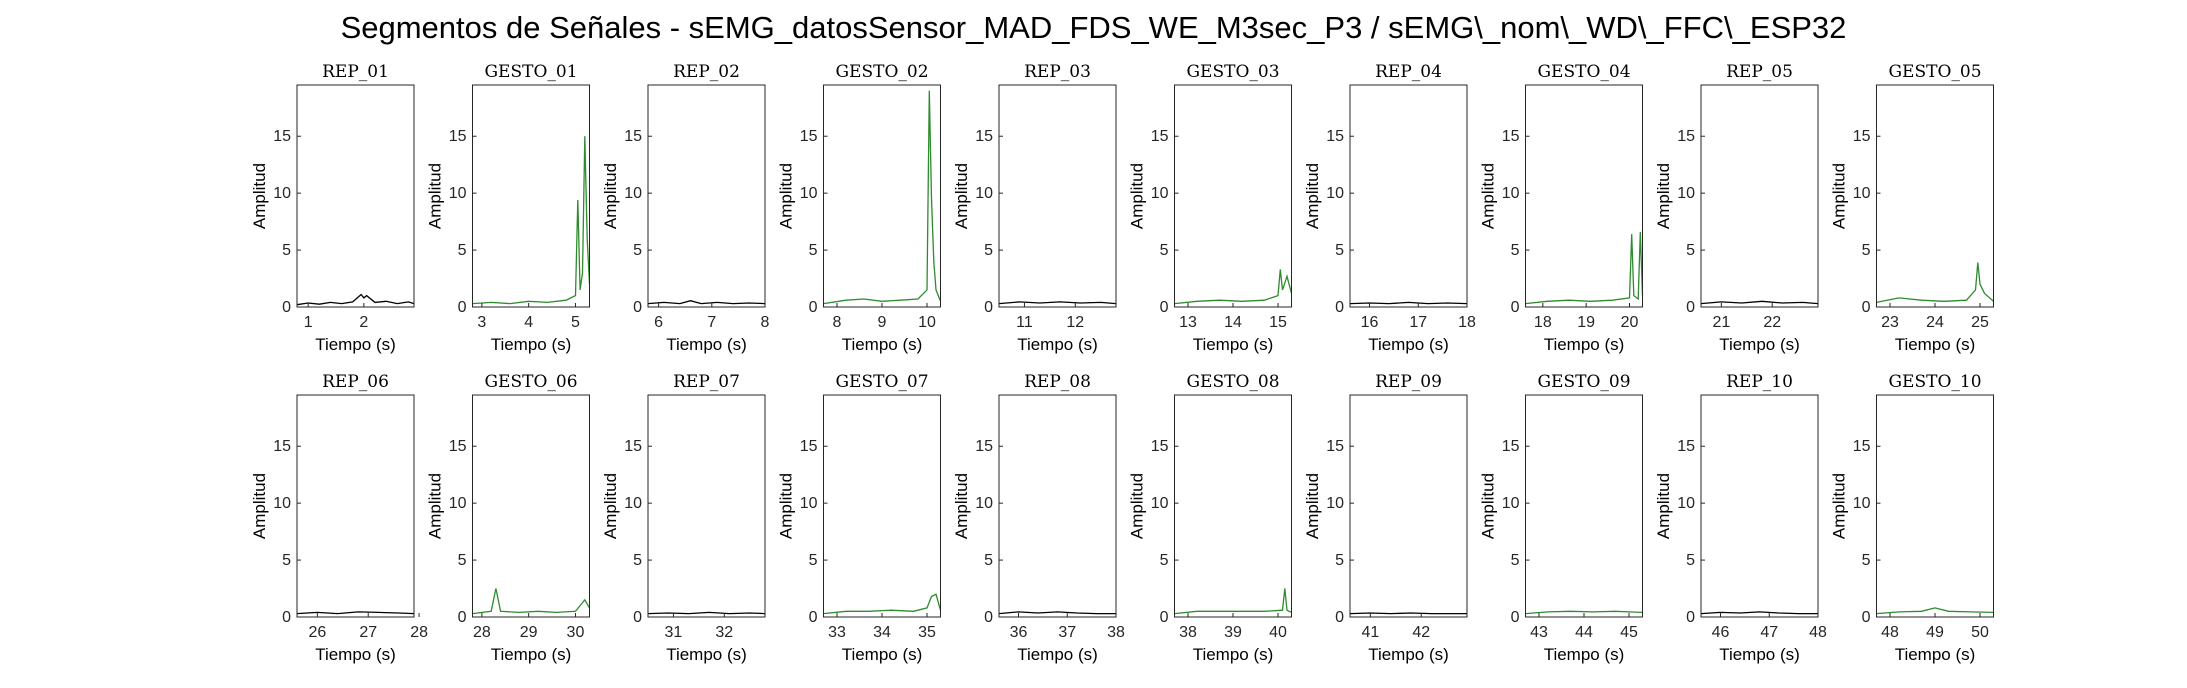 The width and height of the screenshot is (2187, 688). Describe the element at coordinates (530, 382) in the screenshot. I see `subplot-title: GESTO_06` at that location.